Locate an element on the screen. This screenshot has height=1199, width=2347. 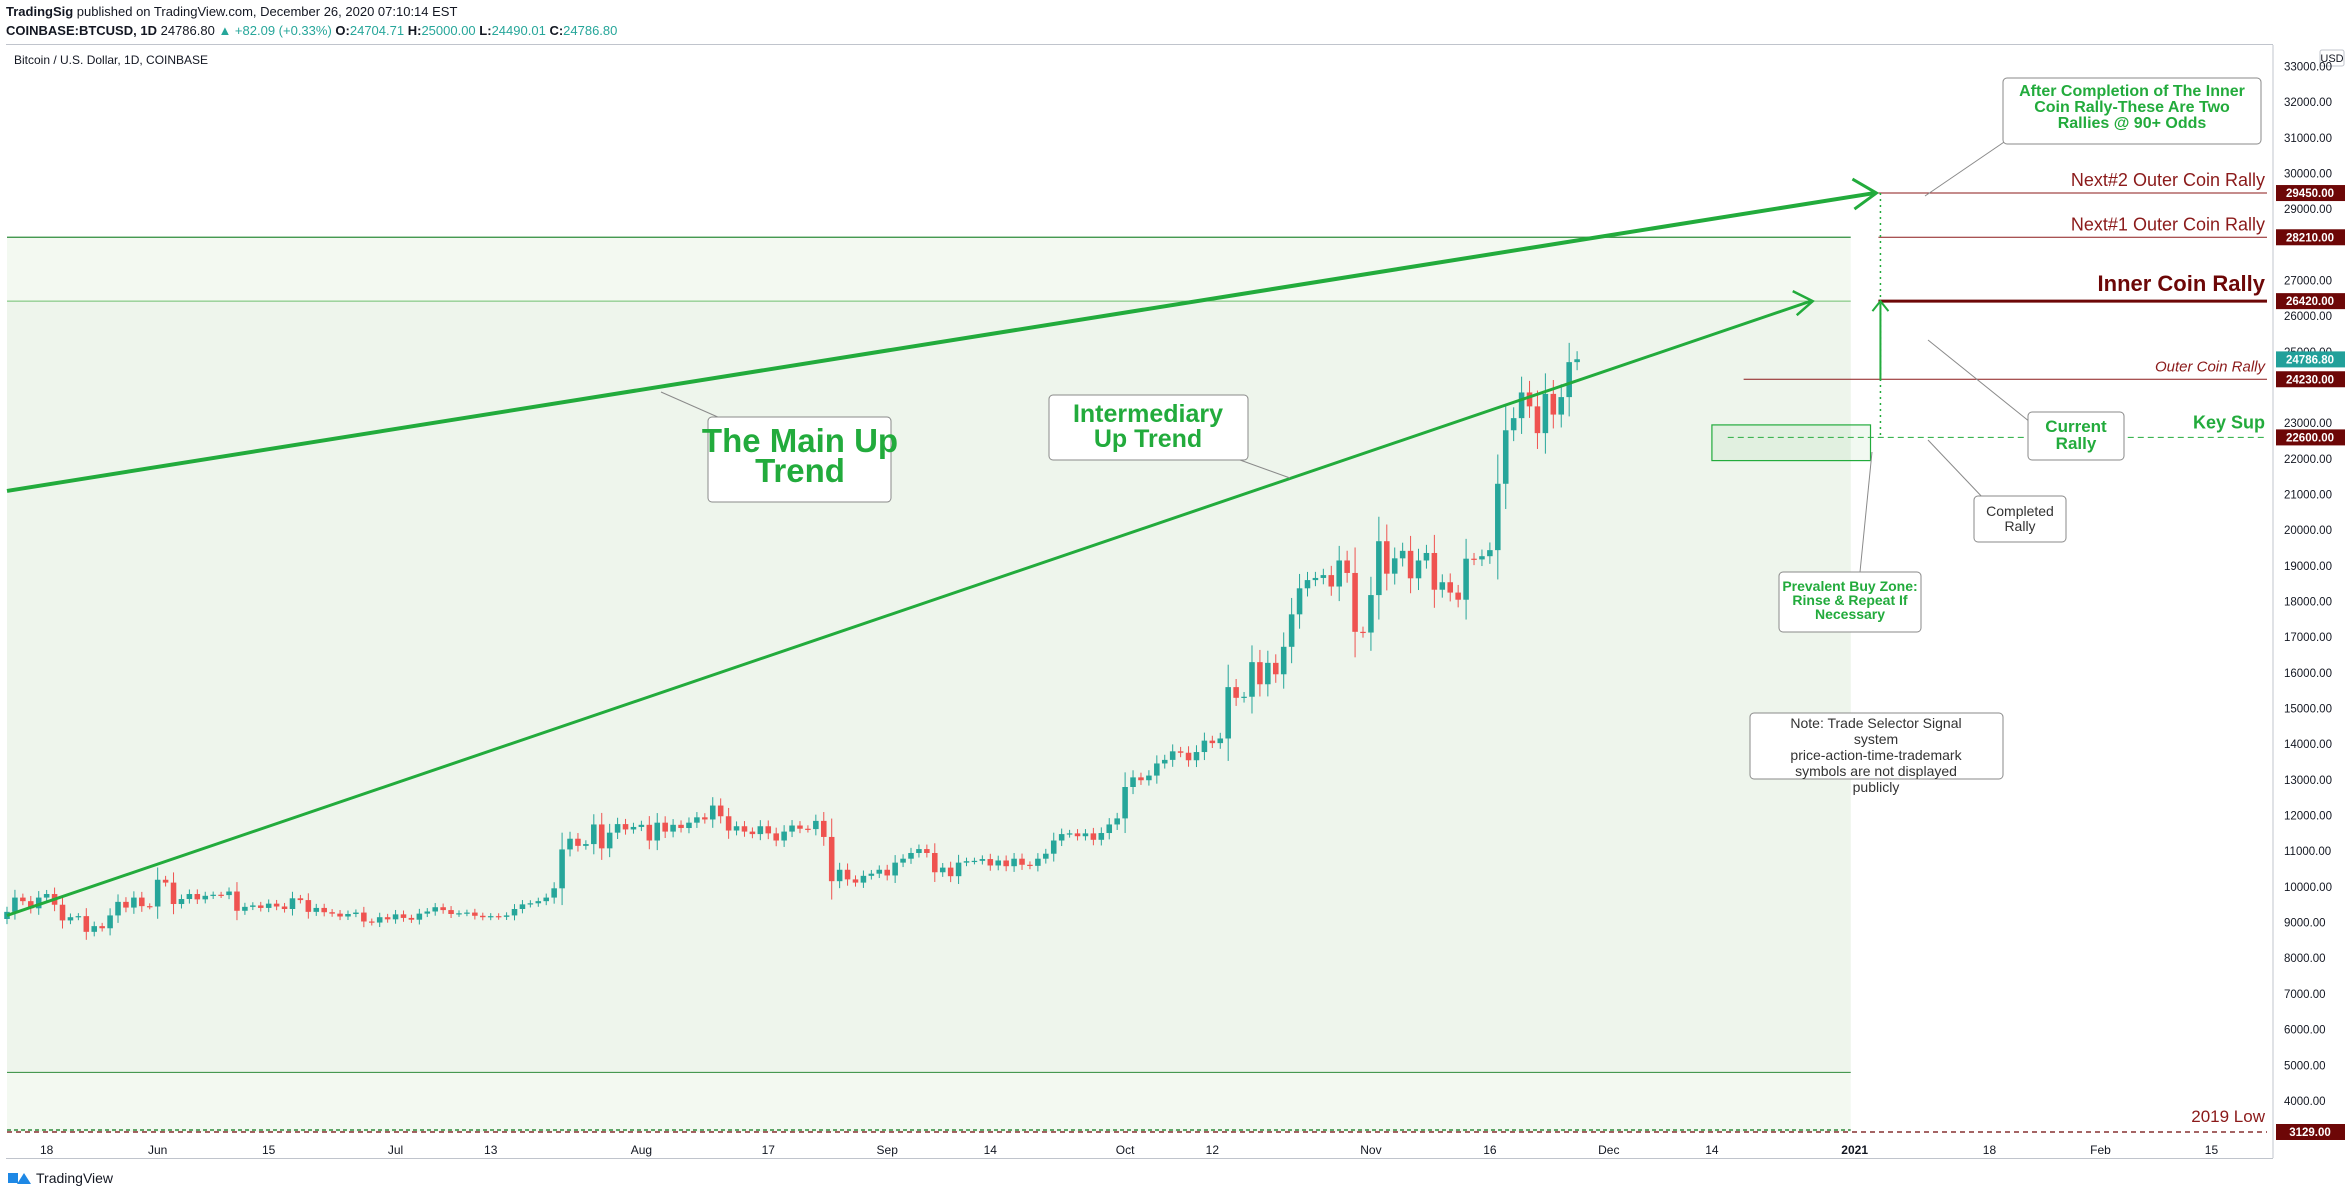
x-tick-label: Jul is located at coordinates (395, 1150).